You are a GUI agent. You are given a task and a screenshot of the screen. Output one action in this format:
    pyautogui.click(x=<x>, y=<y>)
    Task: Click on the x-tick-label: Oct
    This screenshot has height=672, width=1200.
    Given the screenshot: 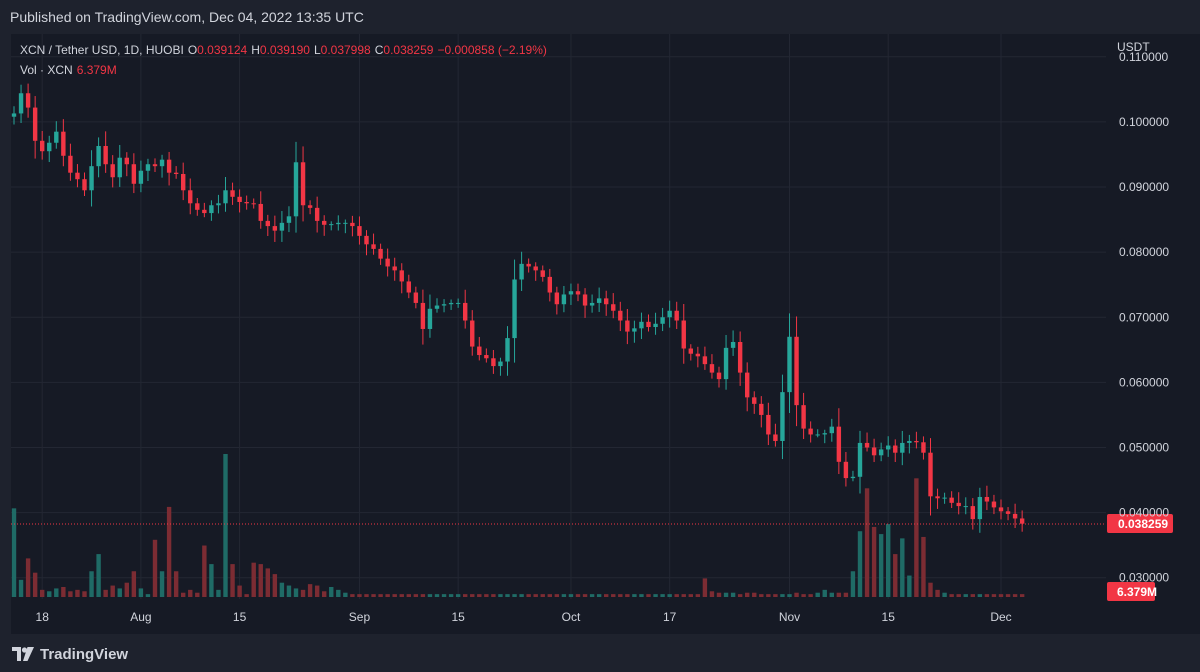 What is the action you would take?
    pyautogui.click(x=571, y=617)
    